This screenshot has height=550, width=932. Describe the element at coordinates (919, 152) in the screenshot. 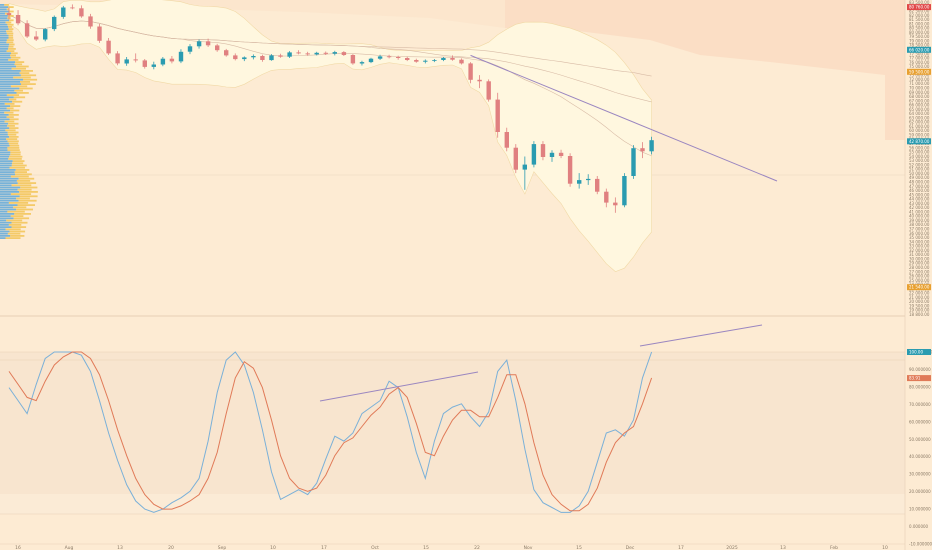

I see `price-tick-label: 55 000.00` at that location.